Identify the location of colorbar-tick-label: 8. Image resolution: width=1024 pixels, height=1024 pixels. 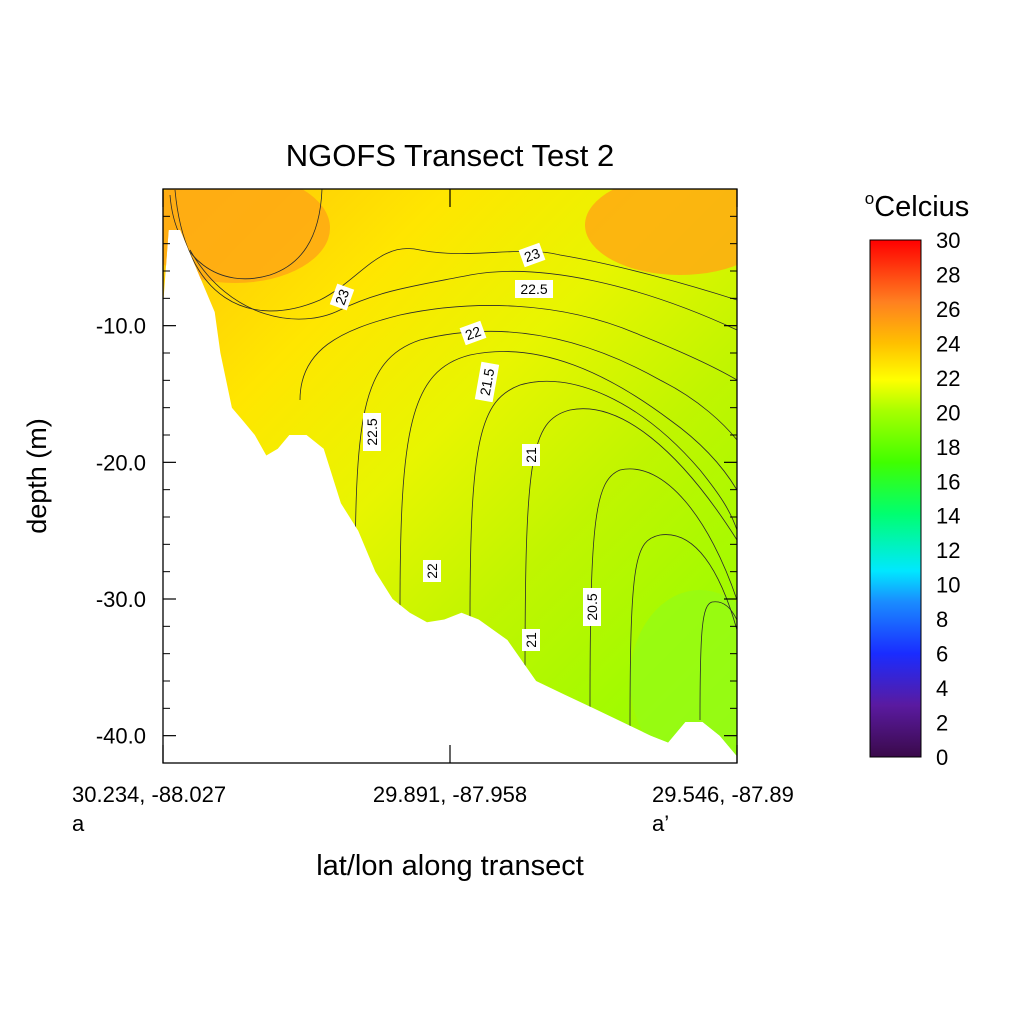
(942, 619).